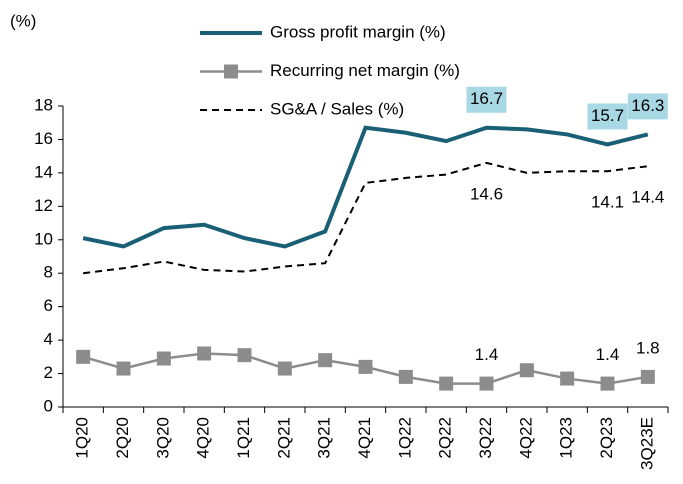 The width and height of the screenshot is (683, 484). Describe the element at coordinates (647, 197) in the screenshot. I see `data-label: 14.4` at that location.